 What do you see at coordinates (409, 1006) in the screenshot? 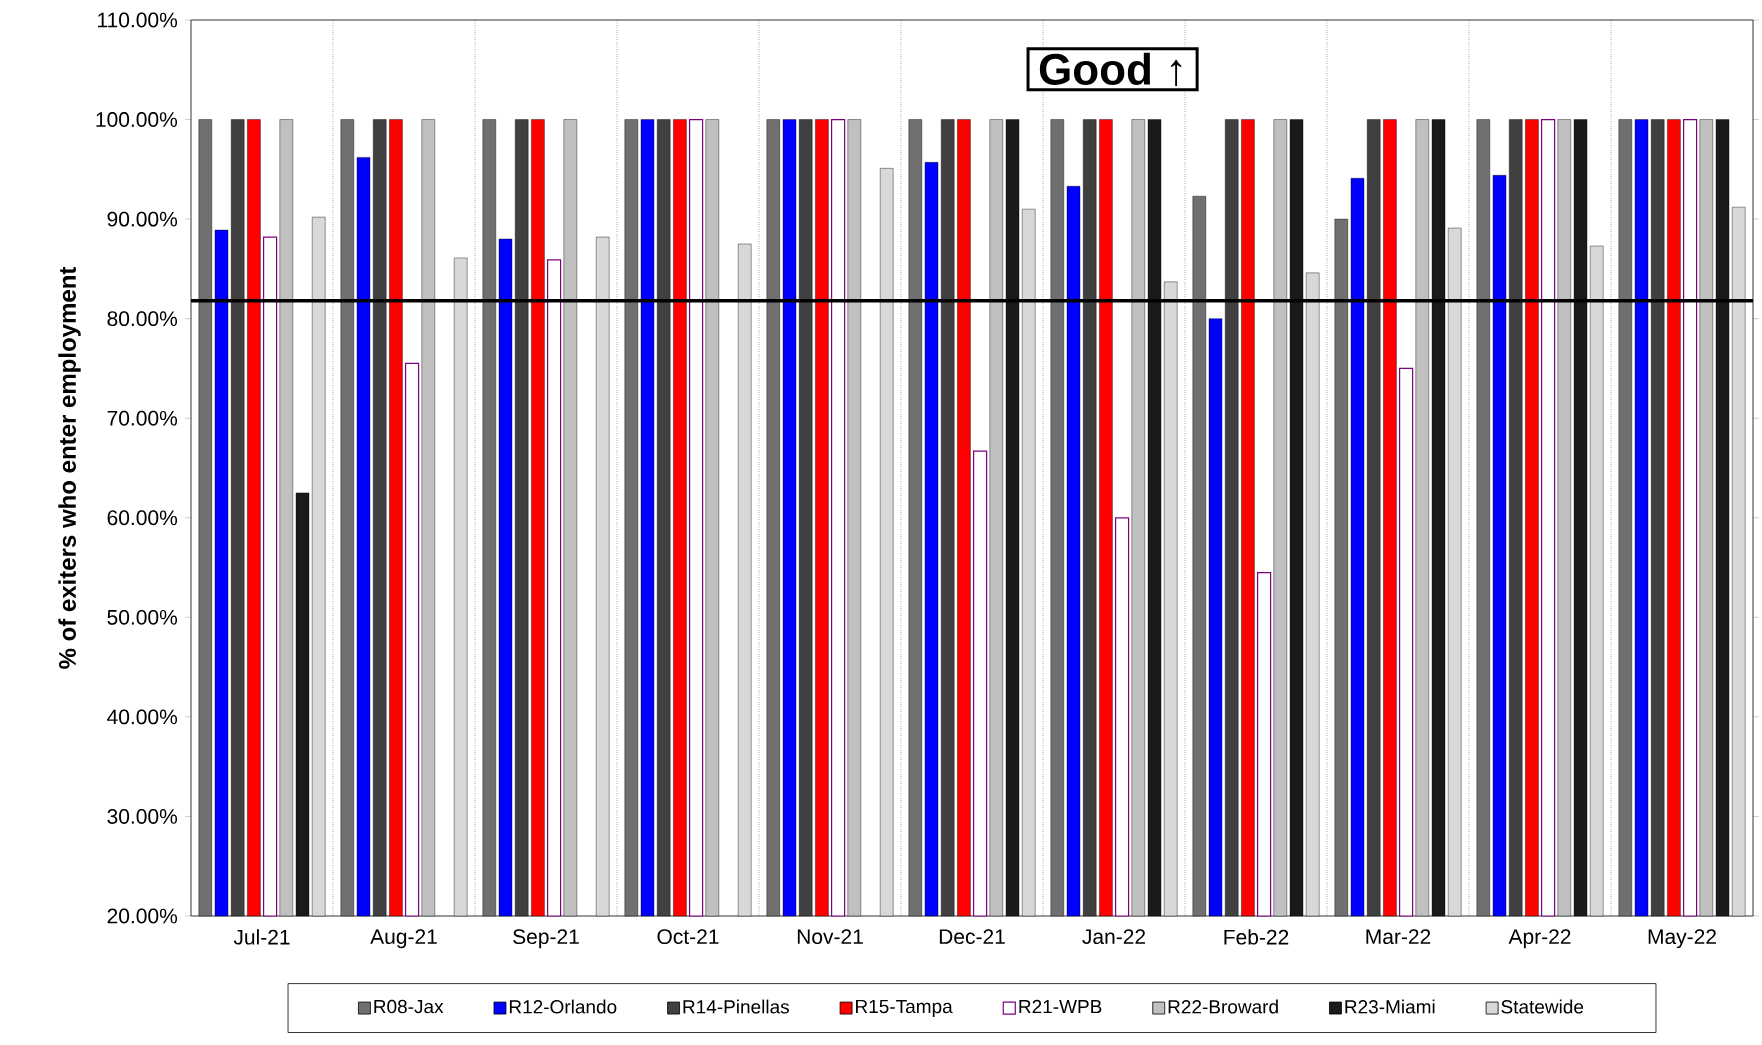
I see `legend-label: R08-Jax` at bounding box center [409, 1006].